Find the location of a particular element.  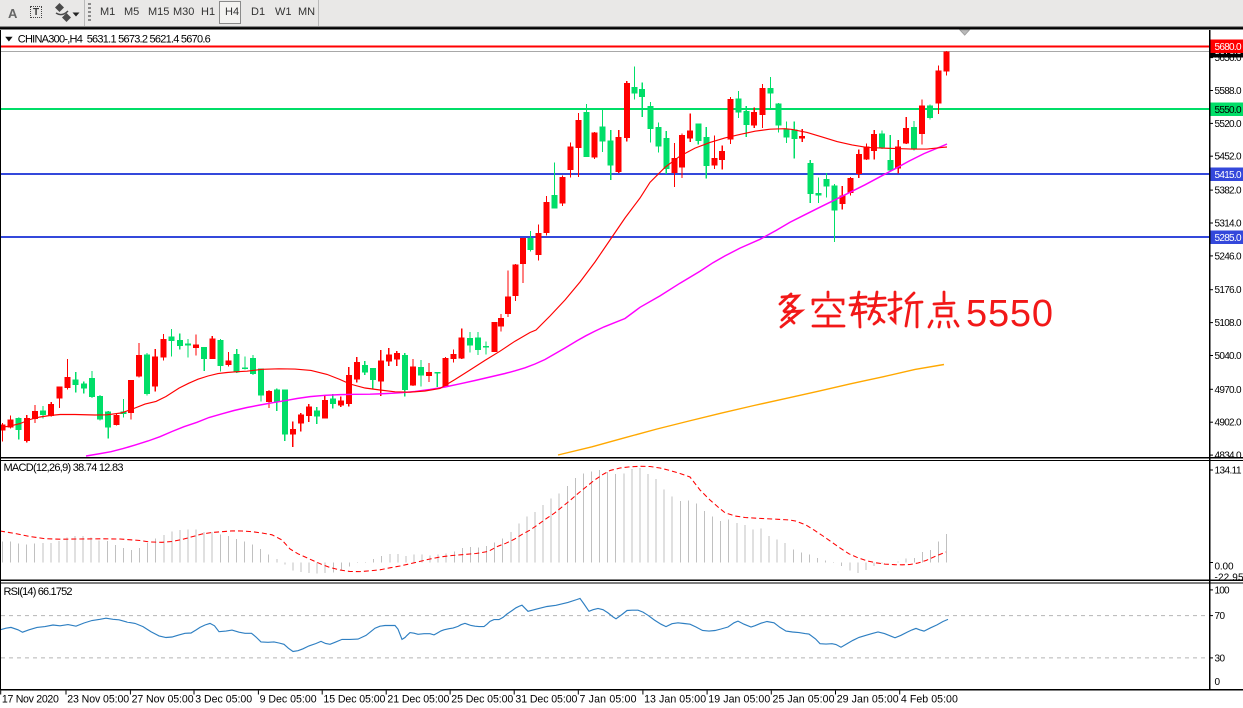

svg-text: 5285.0 is located at coordinates (1228, 238).